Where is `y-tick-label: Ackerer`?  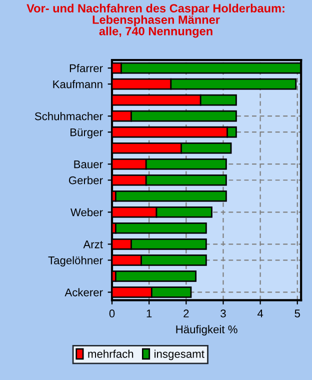 y-tick-label: Ackerer is located at coordinates (83, 292).